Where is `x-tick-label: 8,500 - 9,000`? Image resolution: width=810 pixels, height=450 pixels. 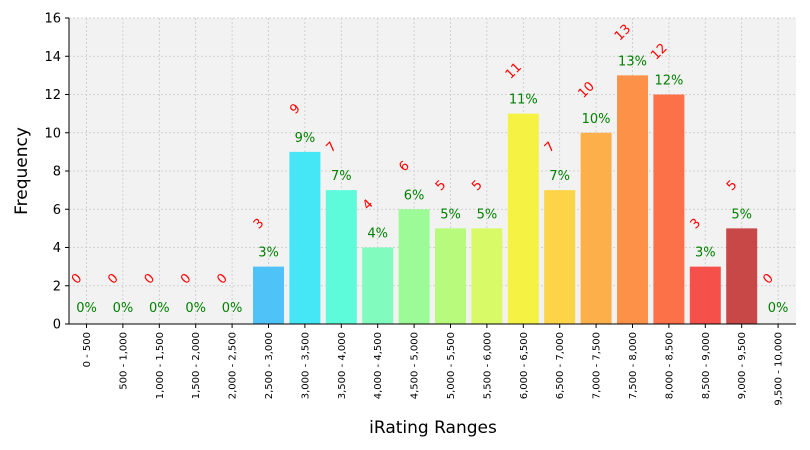
x-tick-label: 8,500 - 9,000 is located at coordinates (706, 365).